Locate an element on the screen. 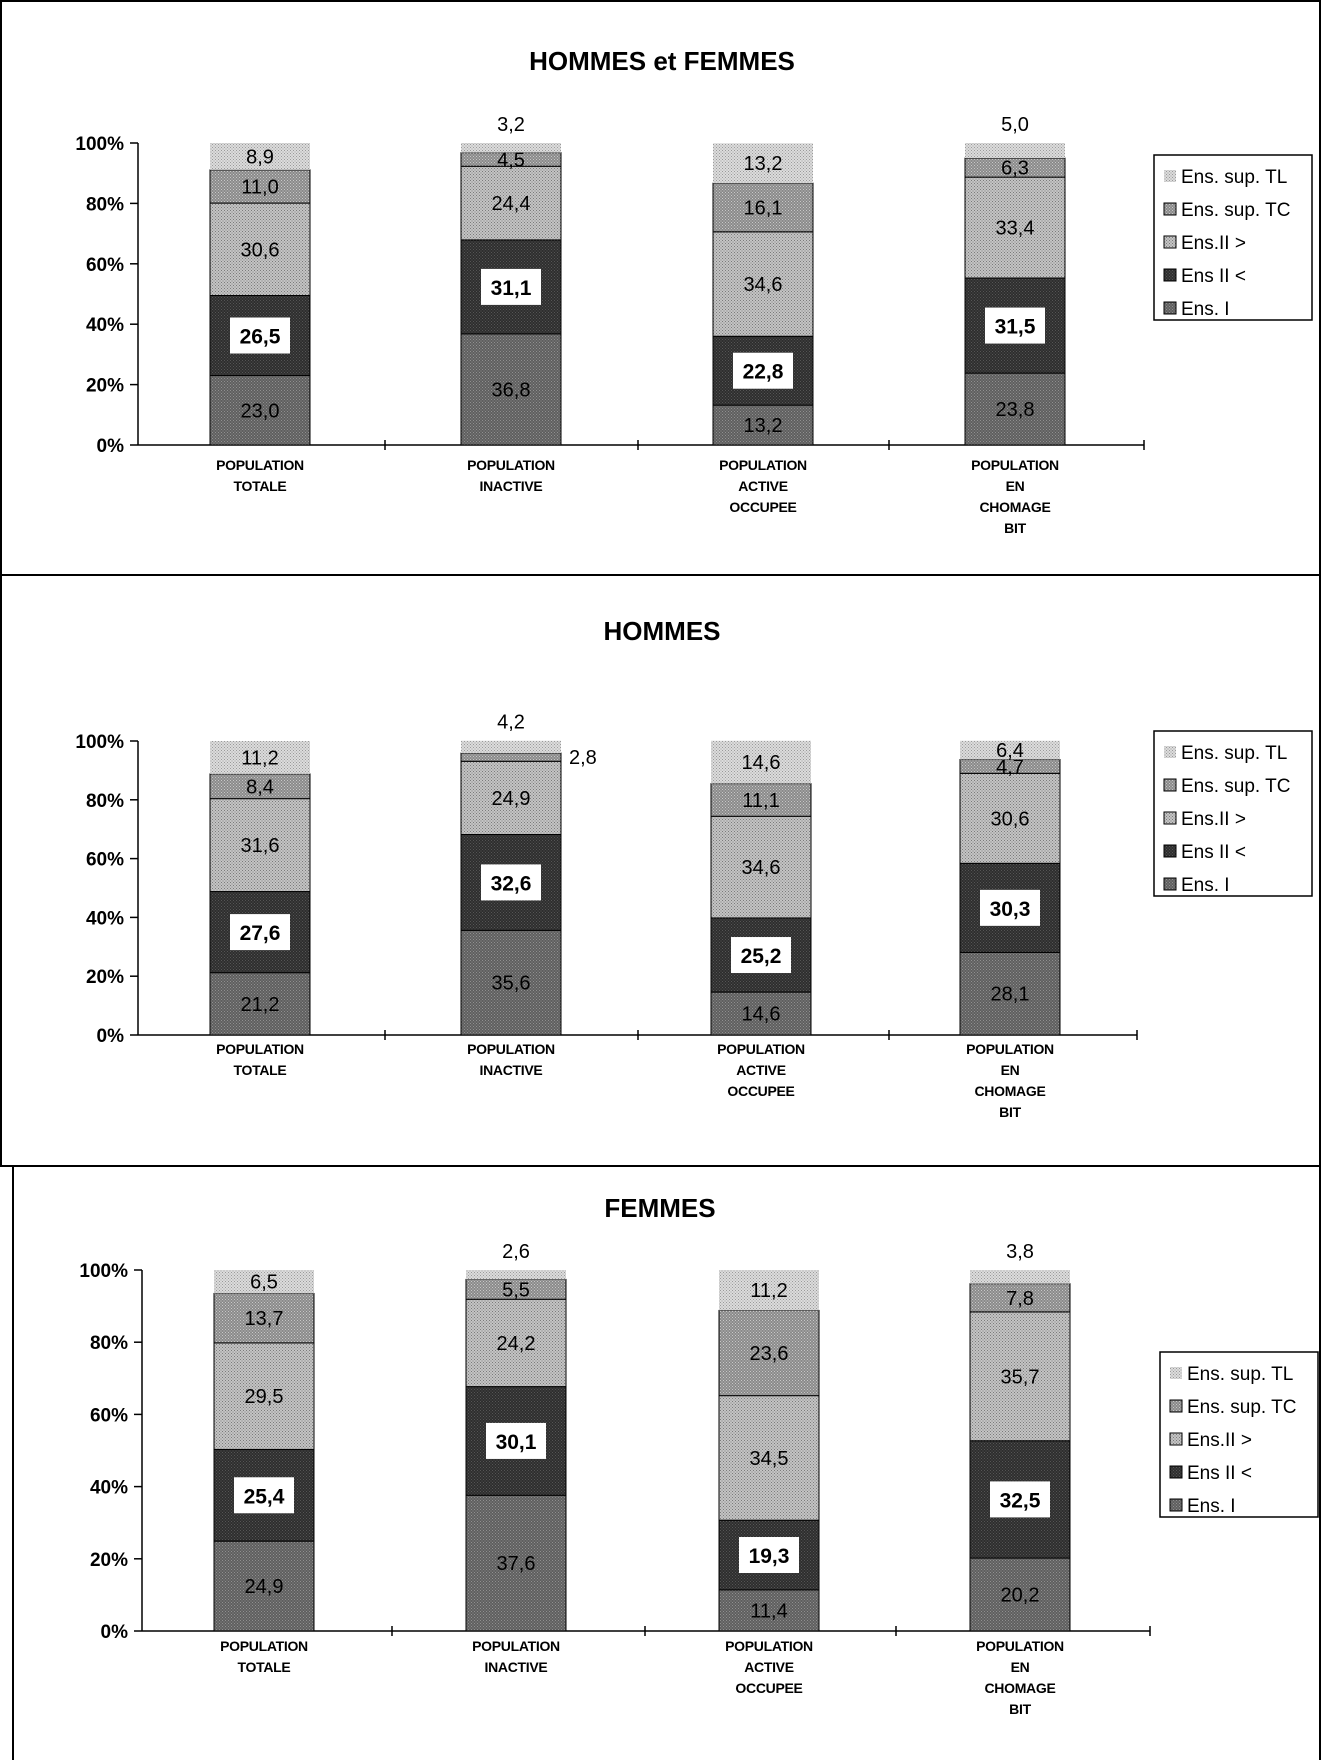 The width and height of the screenshot is (1321, 1760). legend-label: Ens. sup. TL is located at coordinates (1234, 177).